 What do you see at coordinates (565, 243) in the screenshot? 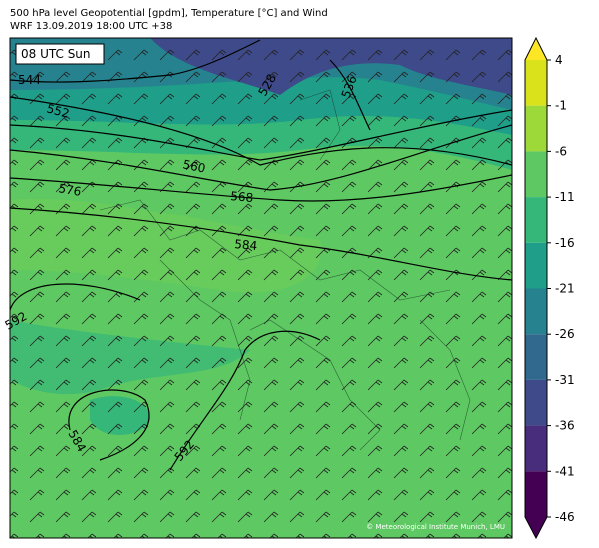
I see `colorbar-tick-label: -16` at bounding box center [565, 243].